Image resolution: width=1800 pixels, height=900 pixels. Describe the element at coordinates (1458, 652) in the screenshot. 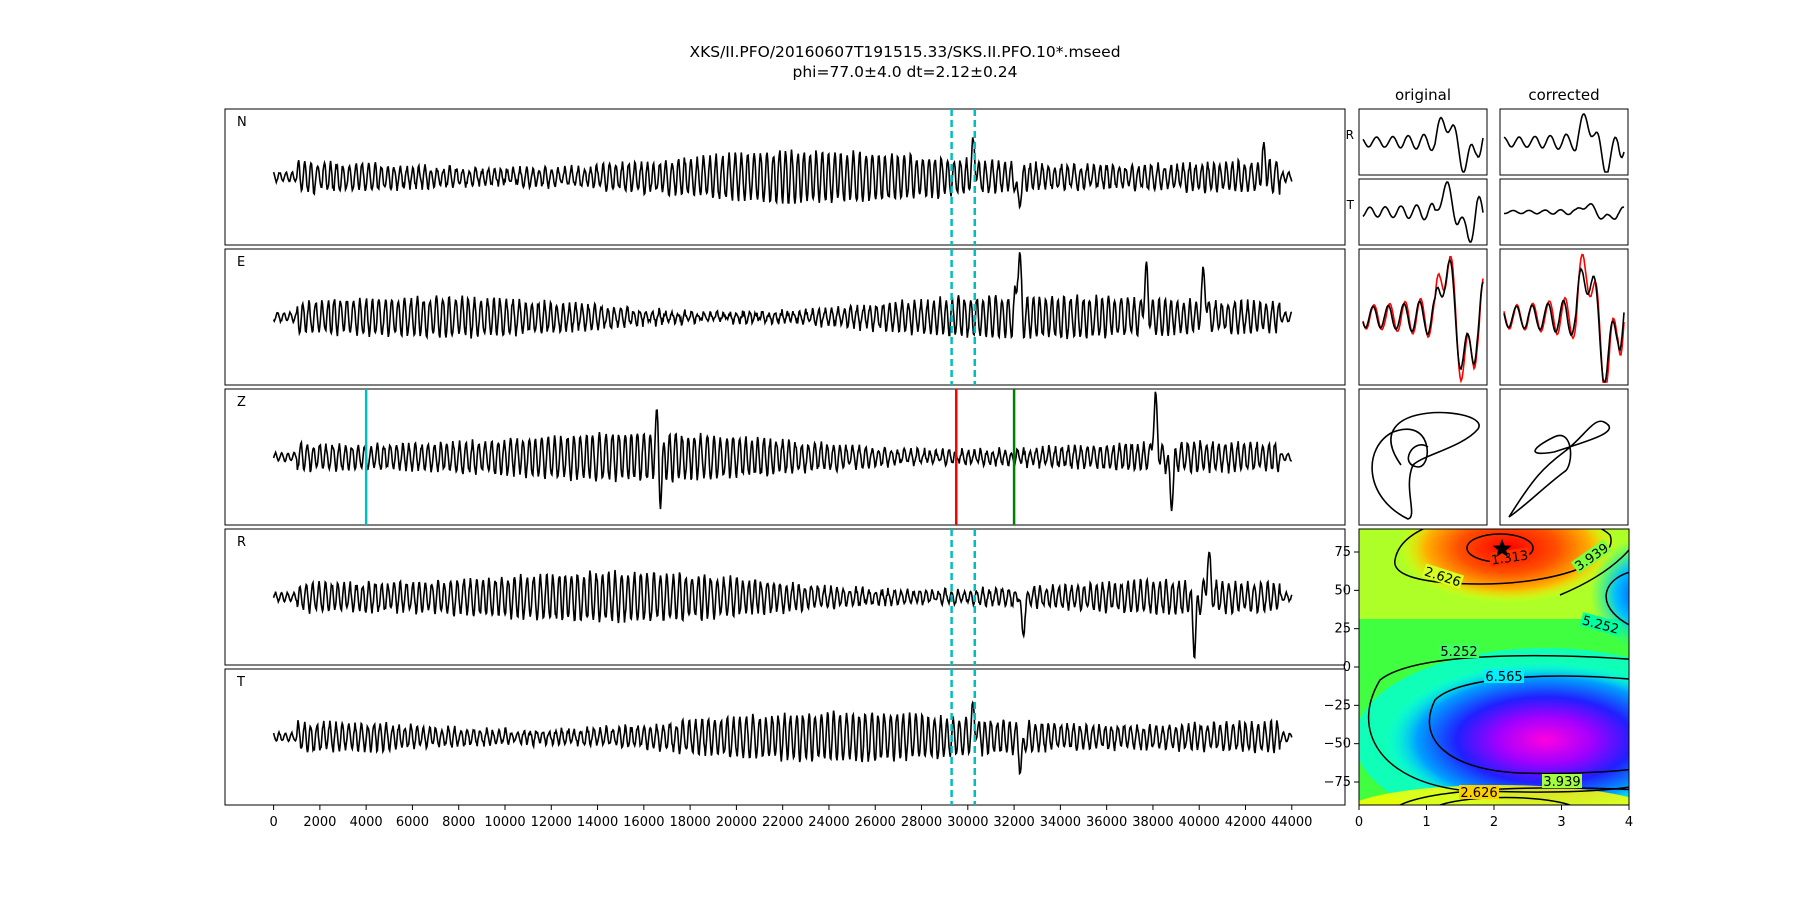

I see `contour-label-5: 5.252` at that location.